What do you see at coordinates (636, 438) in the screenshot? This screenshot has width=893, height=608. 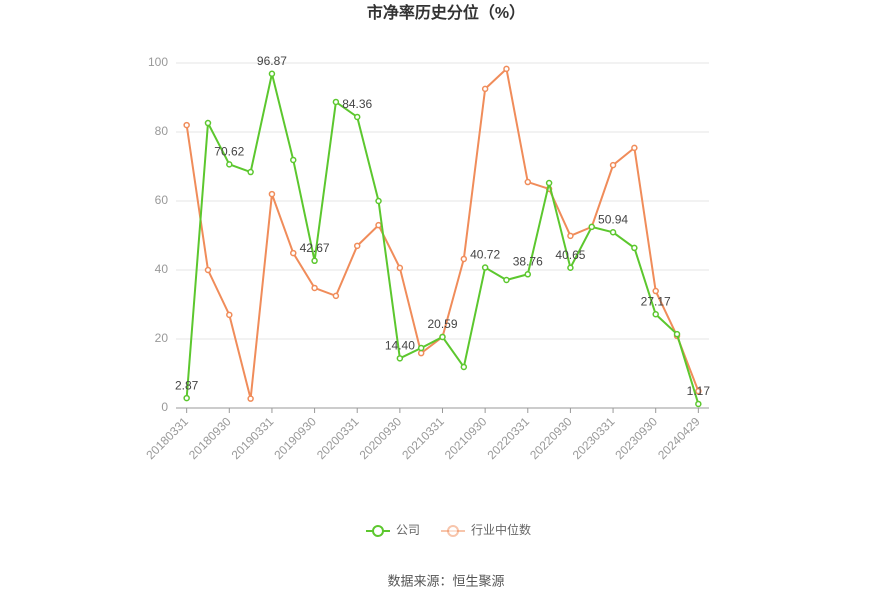 I see `x-tick-label: 20230930` at bounding box center [636, 438].